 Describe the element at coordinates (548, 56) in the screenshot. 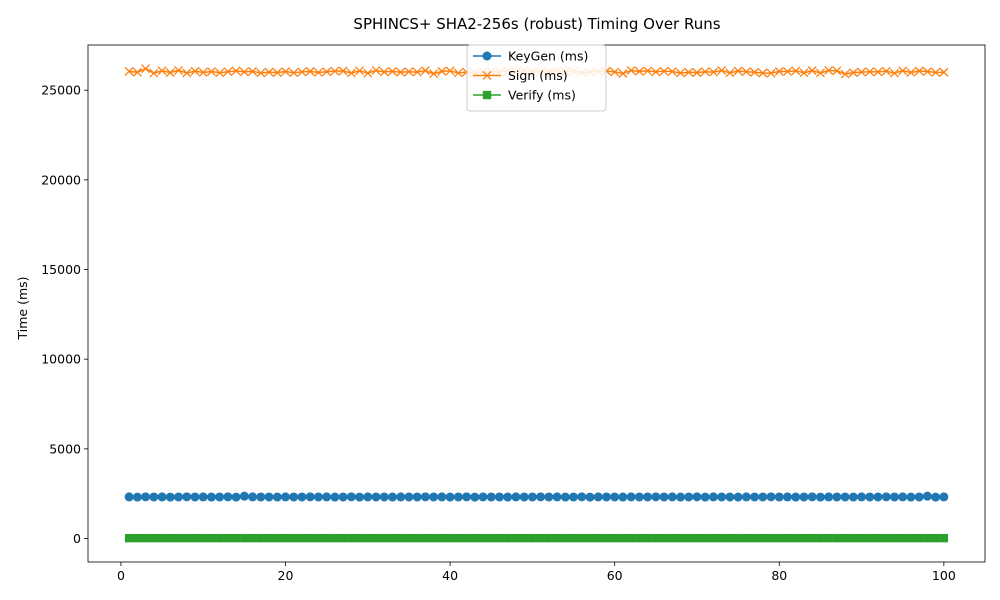

I see `legend-label: KeyGen (ms)` at that location.